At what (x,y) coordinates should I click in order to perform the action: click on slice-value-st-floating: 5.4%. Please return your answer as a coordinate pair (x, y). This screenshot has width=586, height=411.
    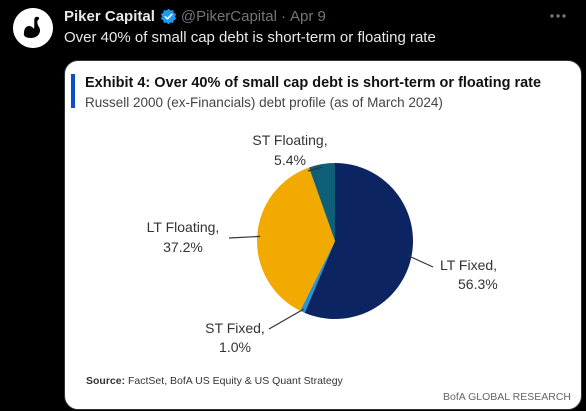
    Looking at the image, I should click on (290, 160).